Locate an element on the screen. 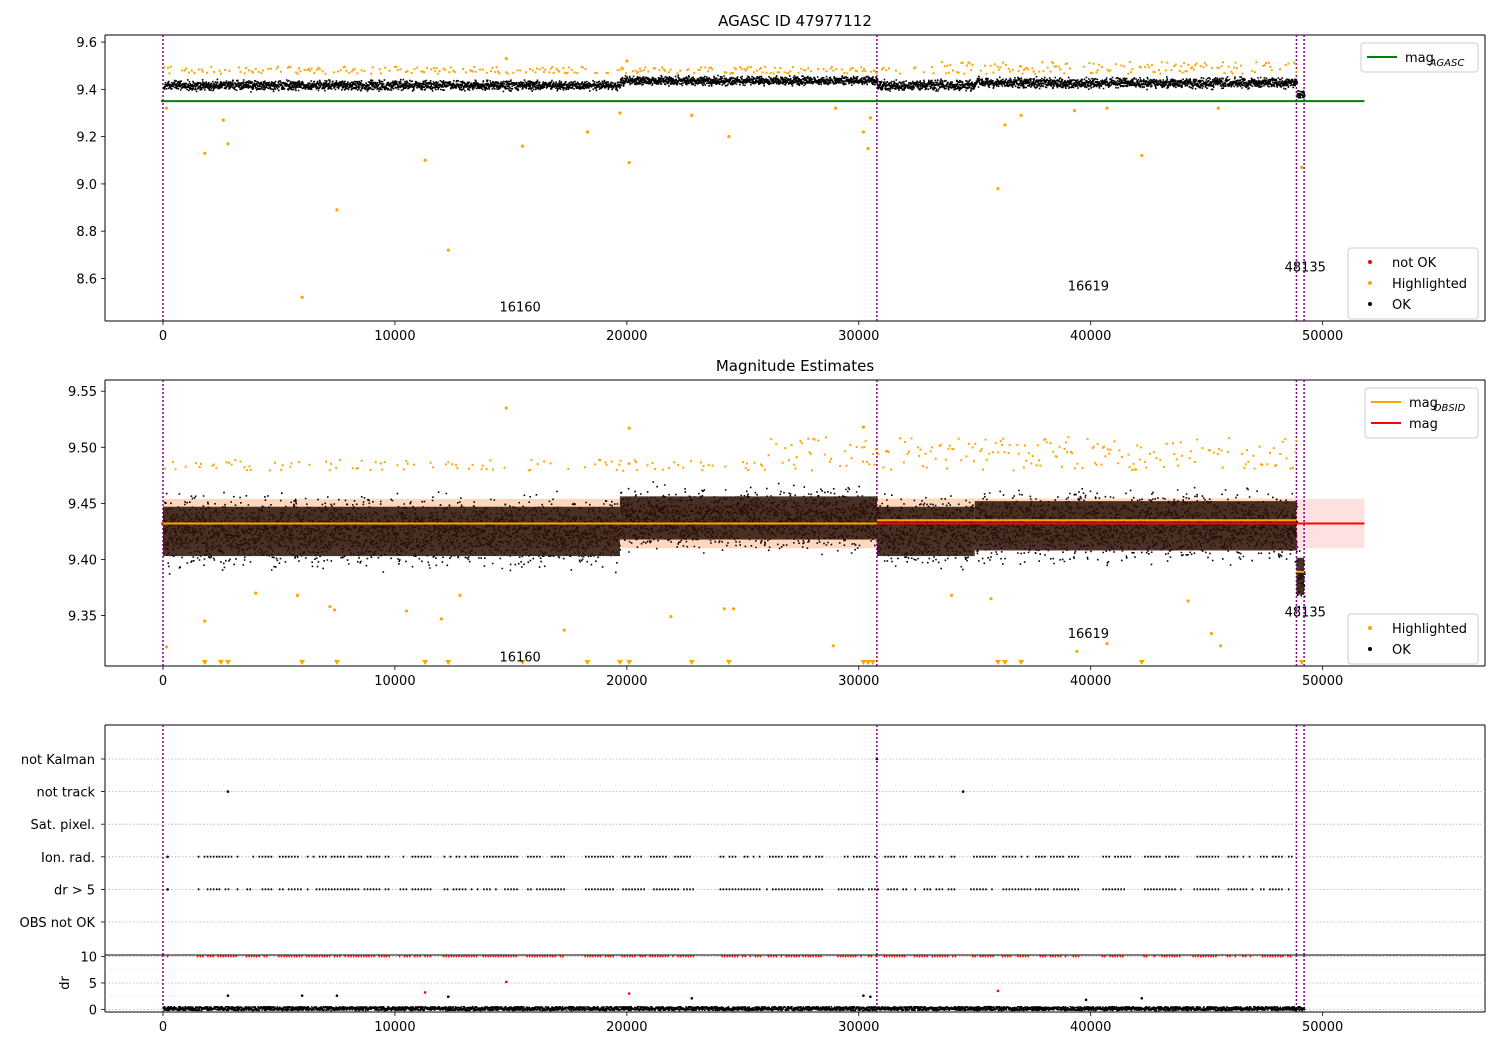 The width and height of the screenshot is (1500, 1054). dr-ok-points is located at coordinates (734, 1008).